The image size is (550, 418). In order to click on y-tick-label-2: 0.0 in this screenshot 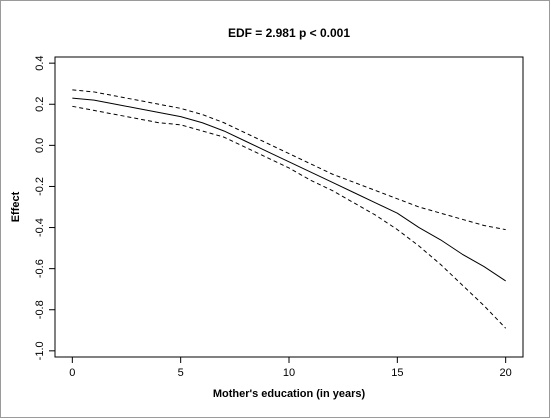, I will do `click(40, 145)`.